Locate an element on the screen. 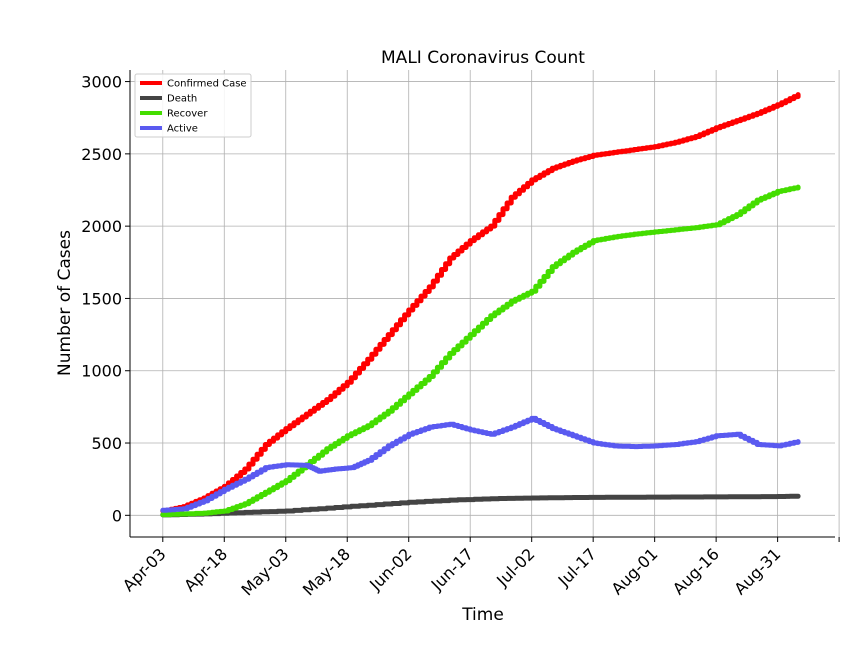 Image resolution: width=864 pixels, height=648 pixels. y-axis-title: Number of Cases is located at coordinates (65, 303).